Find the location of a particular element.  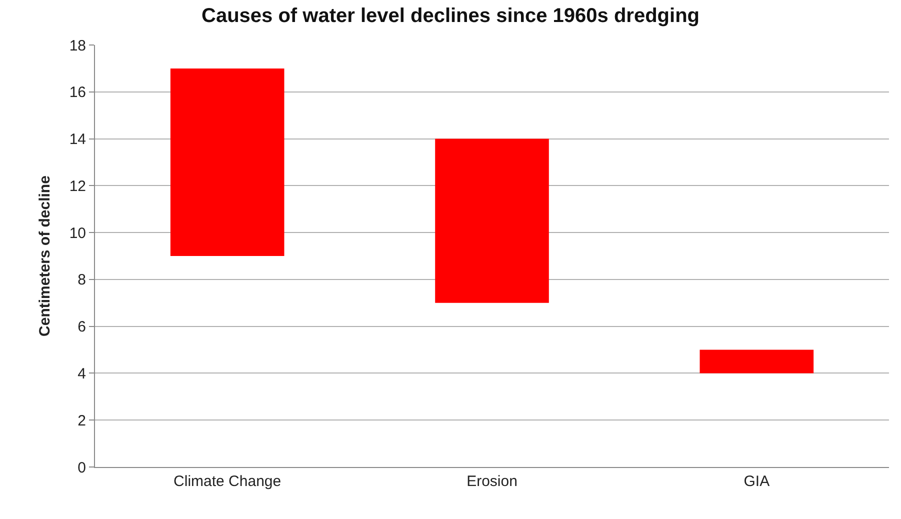

y-tick-label: 6 is located at coordinates (82, 327).